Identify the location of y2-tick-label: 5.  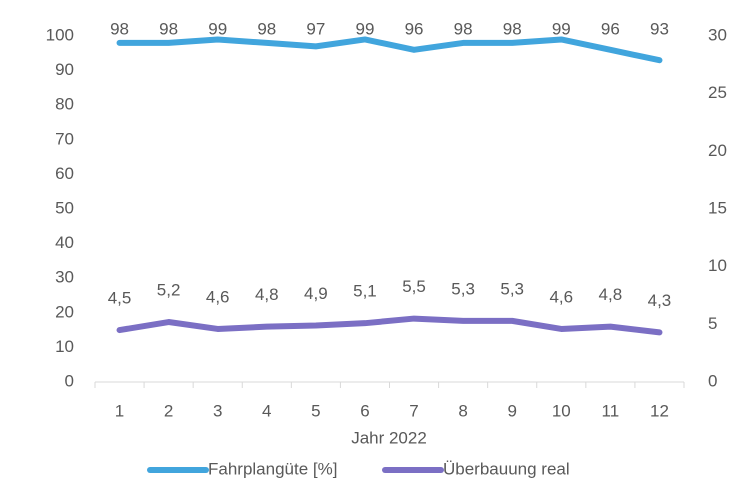
(712, 323).